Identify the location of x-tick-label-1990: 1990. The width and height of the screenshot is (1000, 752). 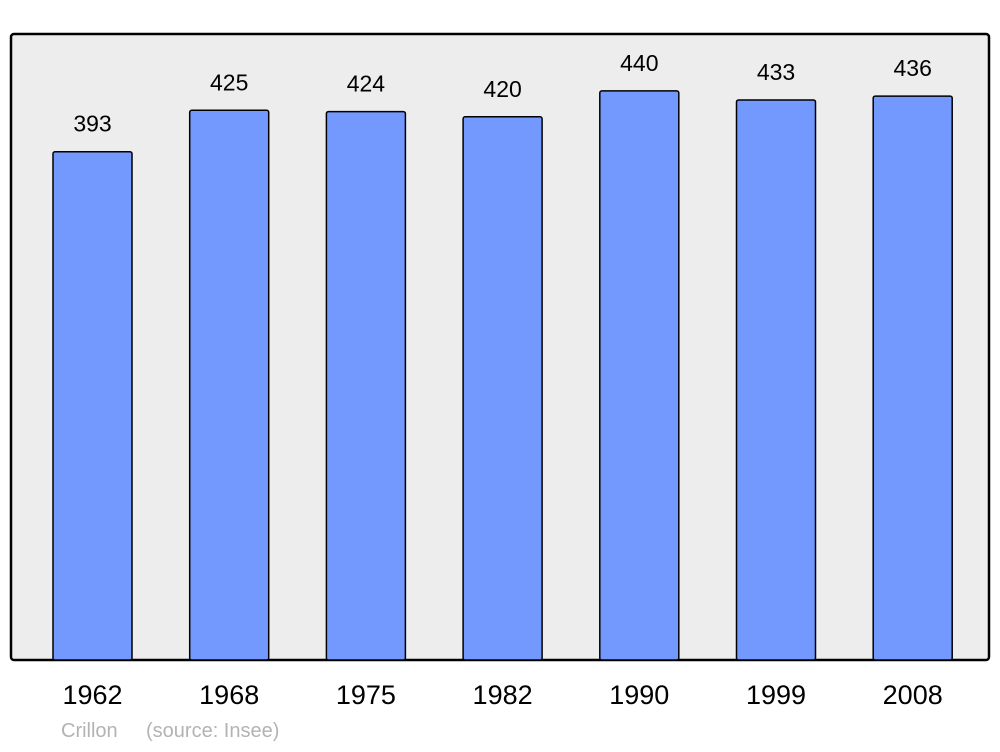
(639, 695).